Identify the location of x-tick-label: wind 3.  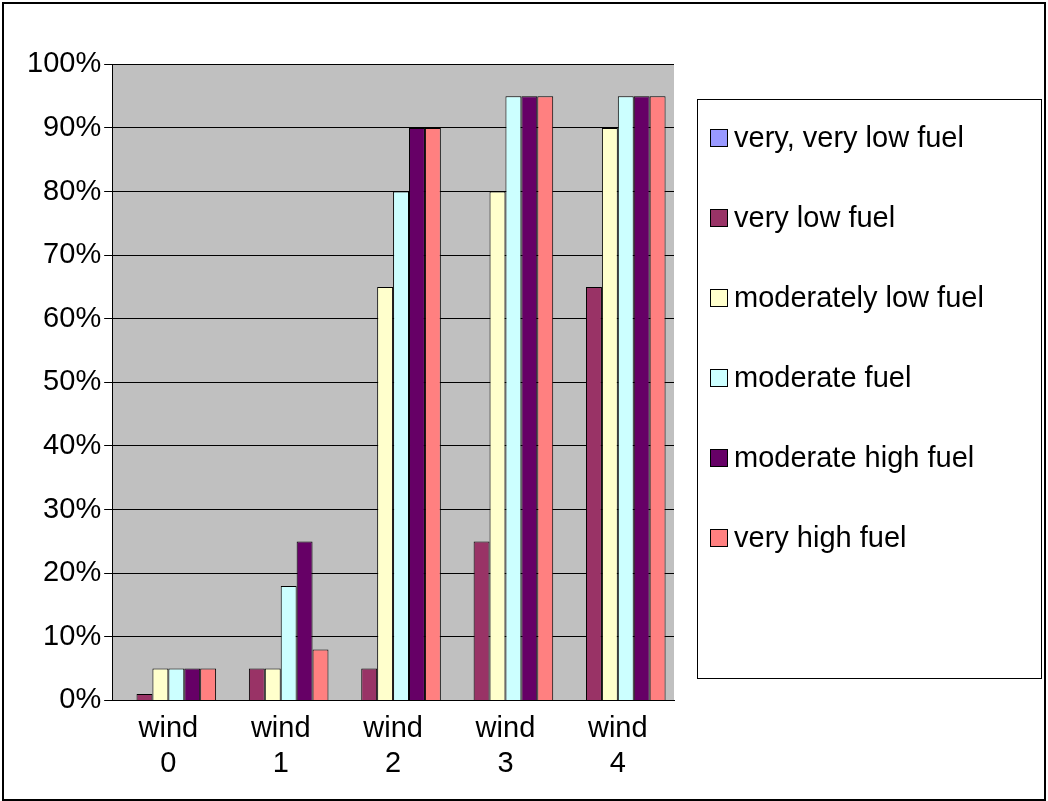
(505, 744).